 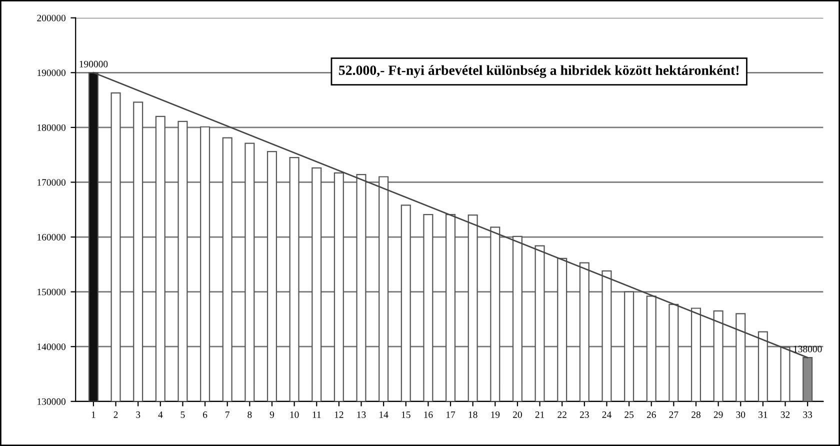 I want to click on x-tick-label: 17, so click(x=451, y=414).